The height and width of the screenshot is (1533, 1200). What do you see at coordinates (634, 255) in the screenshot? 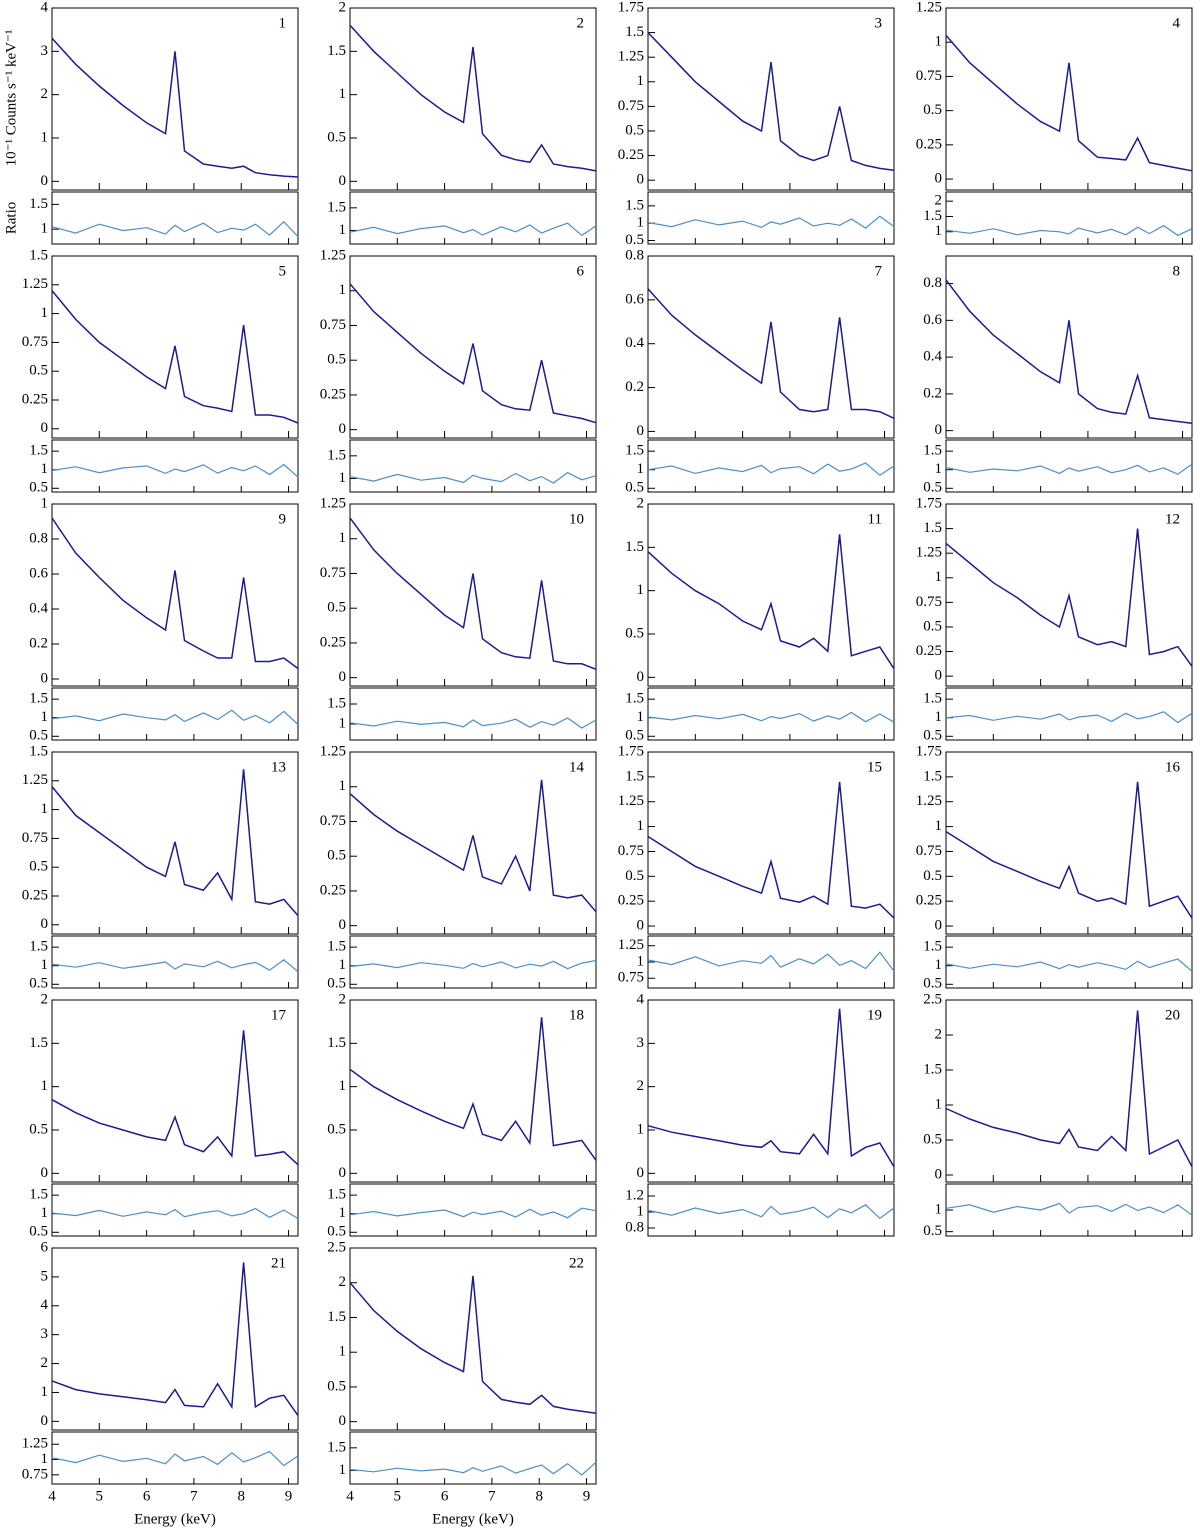
I see `y-tick-label: 0.8` at bounding box center [634, 255].